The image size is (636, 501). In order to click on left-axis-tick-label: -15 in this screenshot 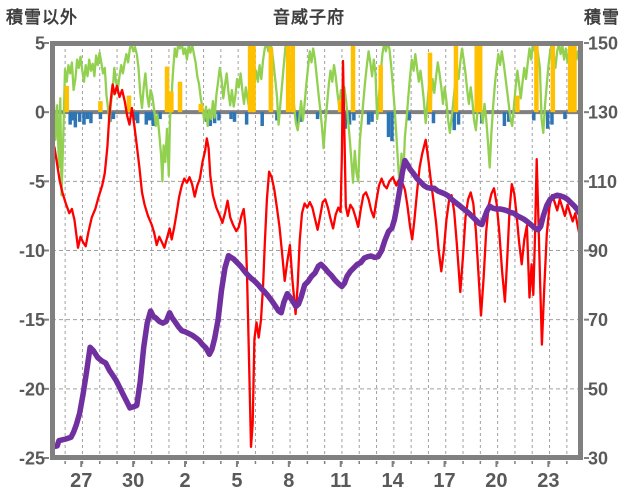, I will do `click(32, 320)`.